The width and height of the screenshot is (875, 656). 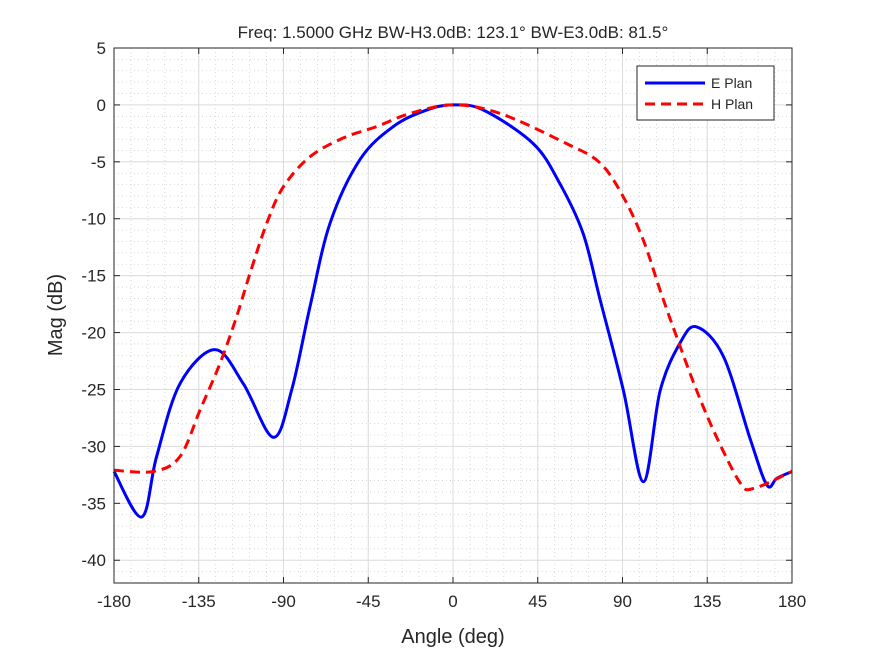 I want to click on y-tick-label: -10, so click(x=93, y=219).